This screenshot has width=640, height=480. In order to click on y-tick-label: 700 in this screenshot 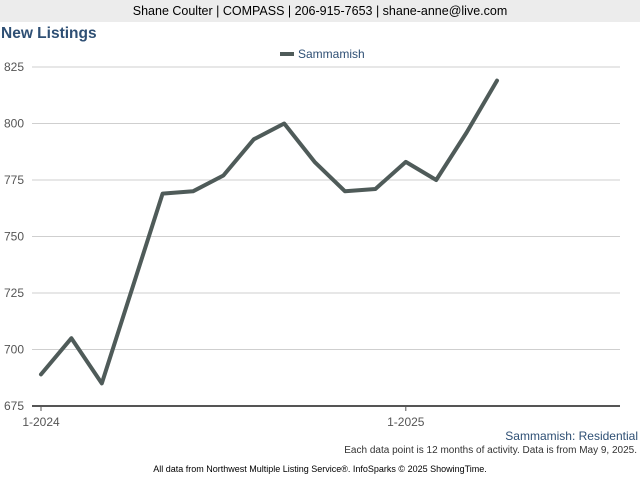, I will do `click(14, 350)`.